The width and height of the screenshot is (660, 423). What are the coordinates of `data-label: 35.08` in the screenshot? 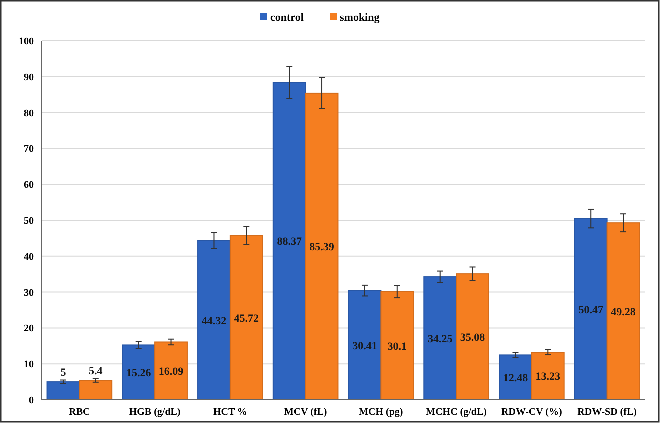 It's located at (473, 338).